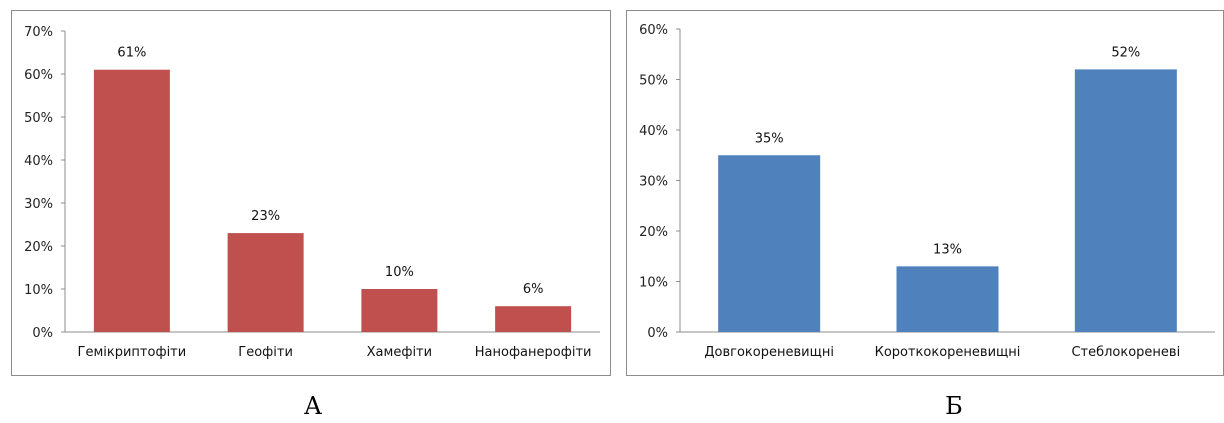 The width and height of the screenshot is (1224, 423). I want to click on chart-a-category-label: Нанофанерофіти, so click(533, 352).